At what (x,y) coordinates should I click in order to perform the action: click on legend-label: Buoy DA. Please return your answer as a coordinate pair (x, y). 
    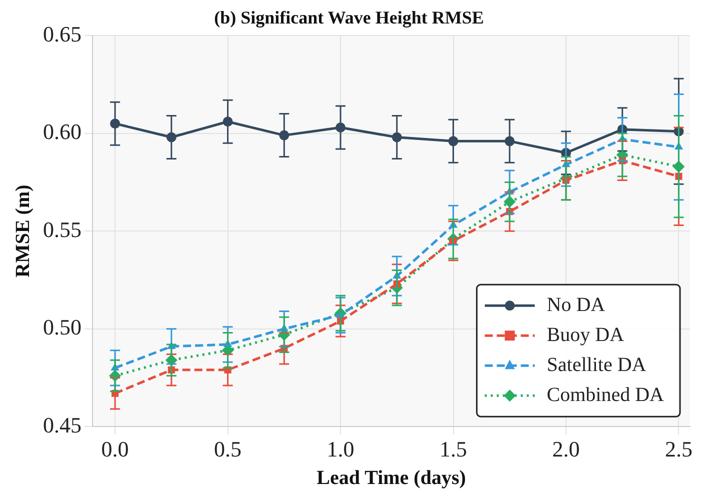
    Looking at the image, I should click on (585, 335).